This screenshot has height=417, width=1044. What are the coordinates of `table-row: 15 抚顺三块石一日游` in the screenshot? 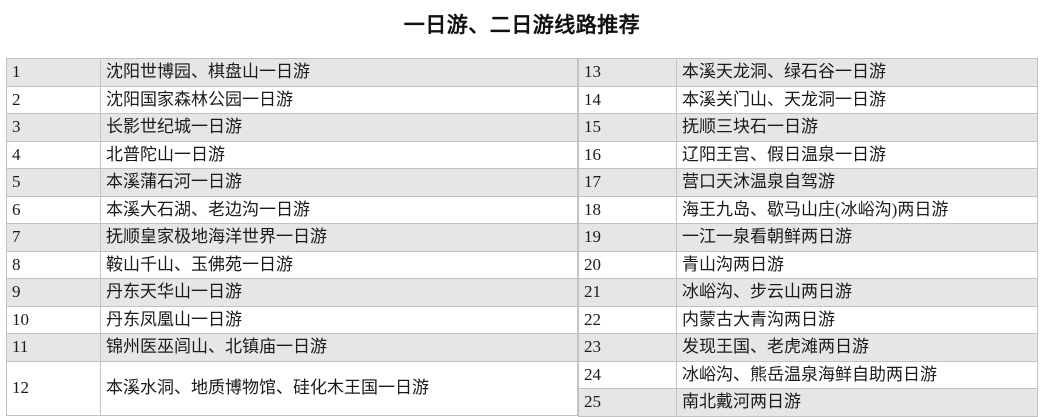 It's located at (808, 127).